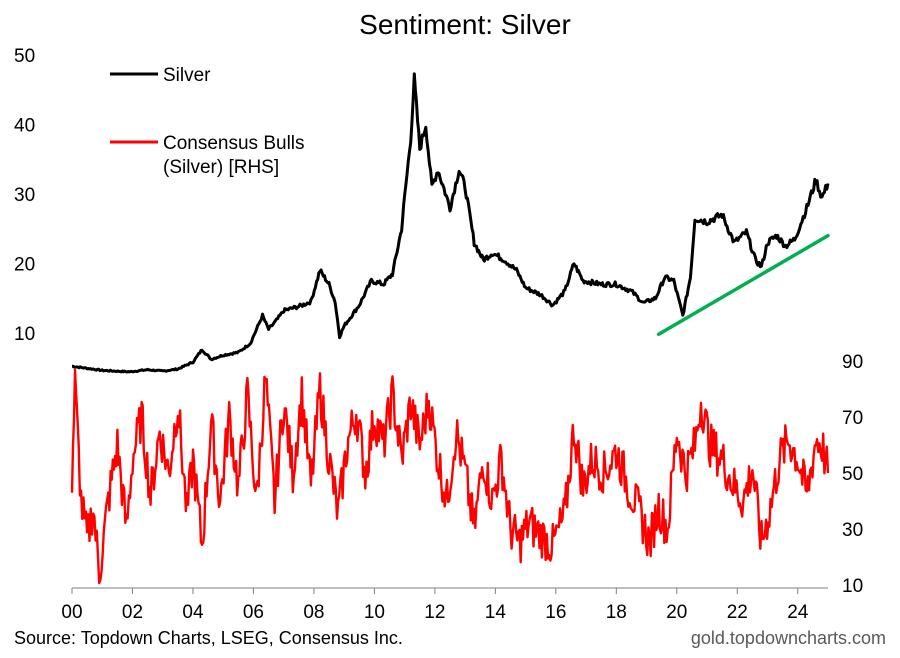 The image size is (900, 658). Describe the element at coordinates (737, 612) in the screenshot. I see `x-tick-label: 22` at that location.